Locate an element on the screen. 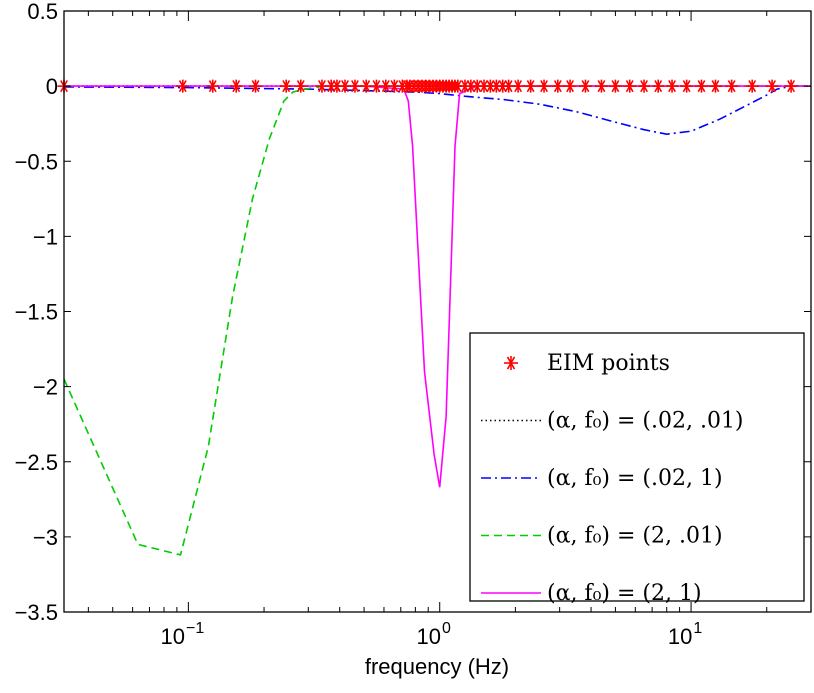 Image resolution: width=814 pixels, height=693 pixels. eim-points-layer is located at coordinates (427, 86).